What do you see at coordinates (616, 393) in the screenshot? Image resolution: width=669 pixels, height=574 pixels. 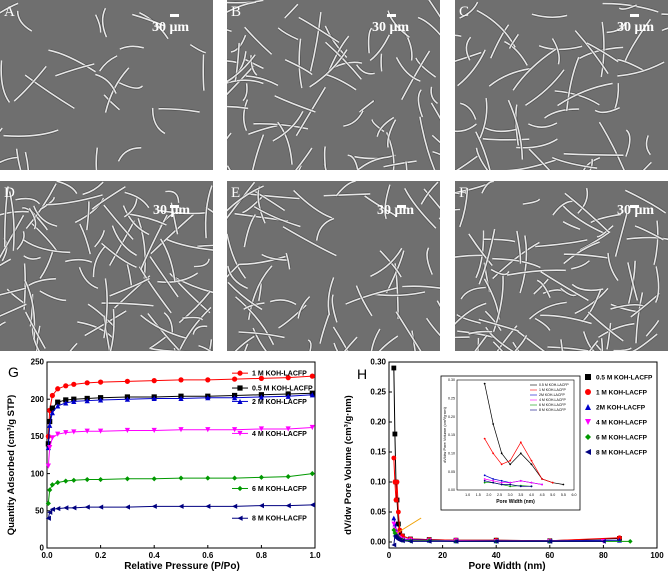 I see `legend-entry: 1 M KOH-LACFP` at bounding box center [616, 393].